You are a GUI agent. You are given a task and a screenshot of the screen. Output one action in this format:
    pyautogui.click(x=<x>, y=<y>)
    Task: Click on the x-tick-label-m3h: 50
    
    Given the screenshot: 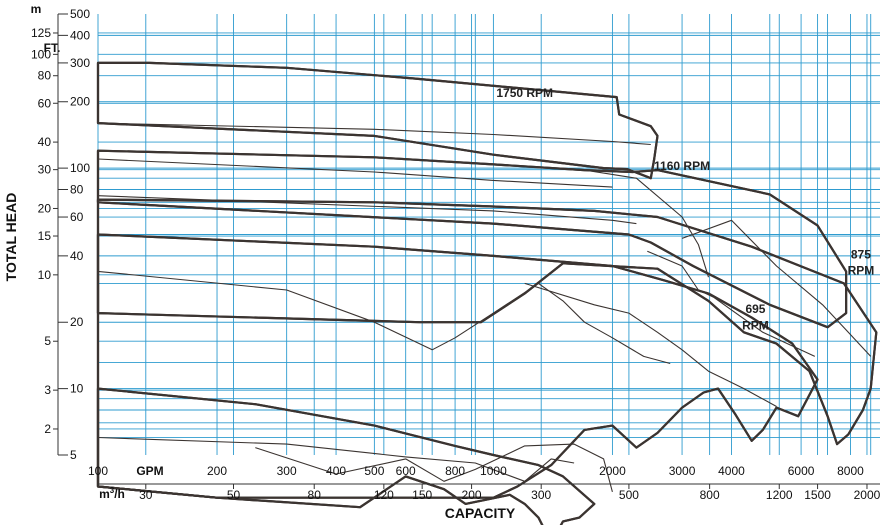 What is the action you would take?
    pyautogui.click(x=234, y=495)
    